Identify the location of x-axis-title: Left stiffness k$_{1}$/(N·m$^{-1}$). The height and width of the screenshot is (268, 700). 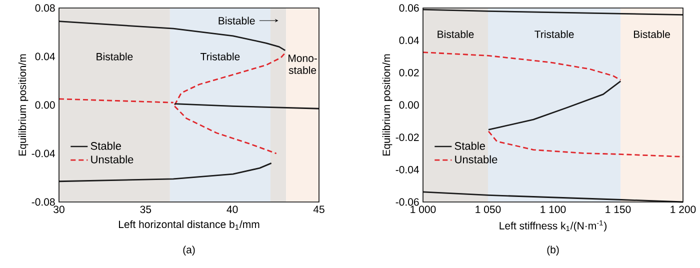
(553, 226).